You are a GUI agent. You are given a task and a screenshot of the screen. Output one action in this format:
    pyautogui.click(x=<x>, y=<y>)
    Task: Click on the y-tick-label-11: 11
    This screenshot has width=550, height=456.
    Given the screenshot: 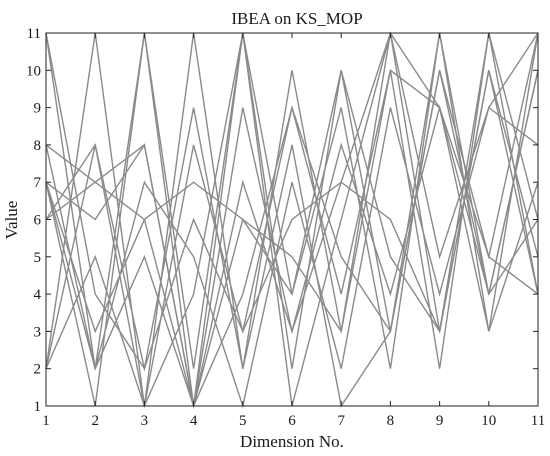 What is the action you would take?
    pyautogui.click(x=34, y=34)
    